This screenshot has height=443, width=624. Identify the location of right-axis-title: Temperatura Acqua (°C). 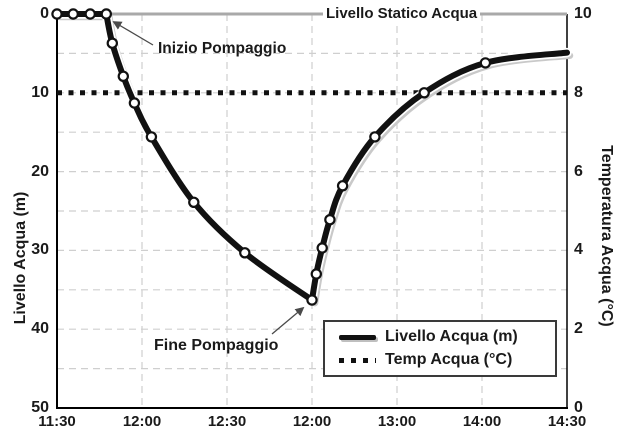
(606, 236).